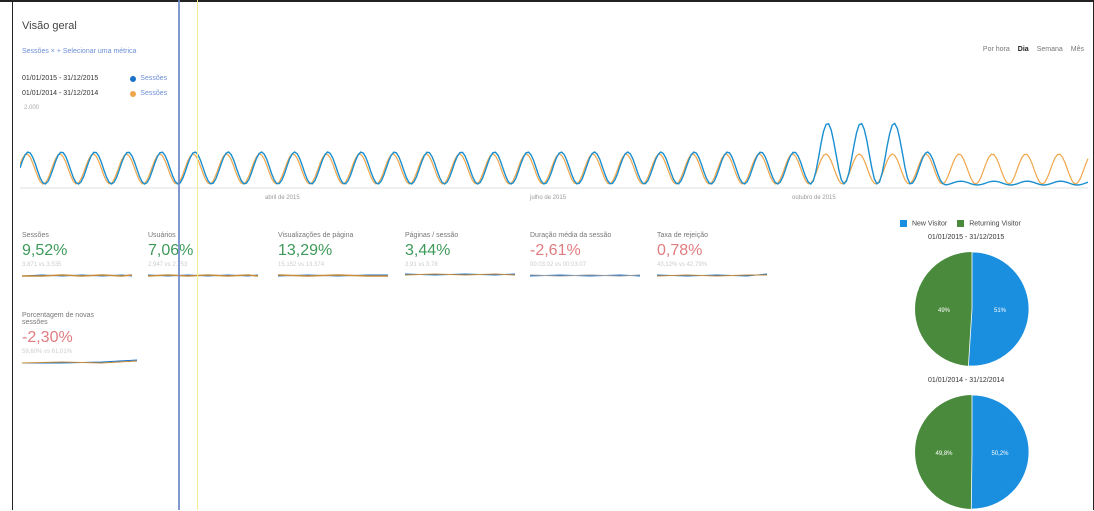  I want to click on metric-comparison: 00:03:02 vs 00:03:07, so click(558, 265).